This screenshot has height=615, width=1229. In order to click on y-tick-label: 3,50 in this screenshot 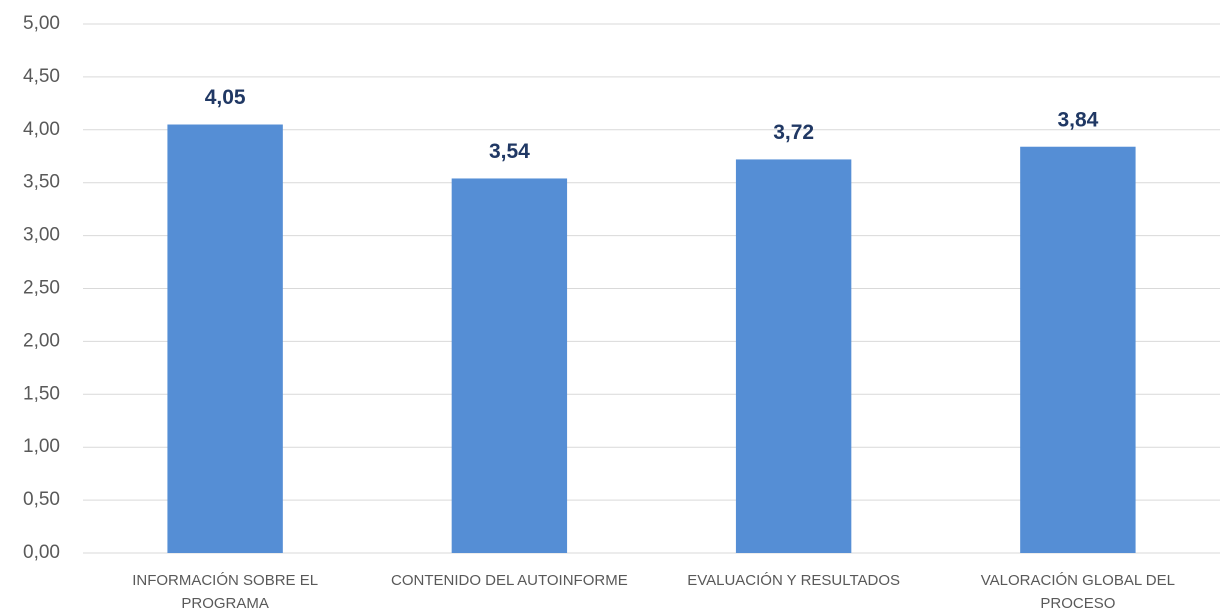, I will do `click(41, 182)`.